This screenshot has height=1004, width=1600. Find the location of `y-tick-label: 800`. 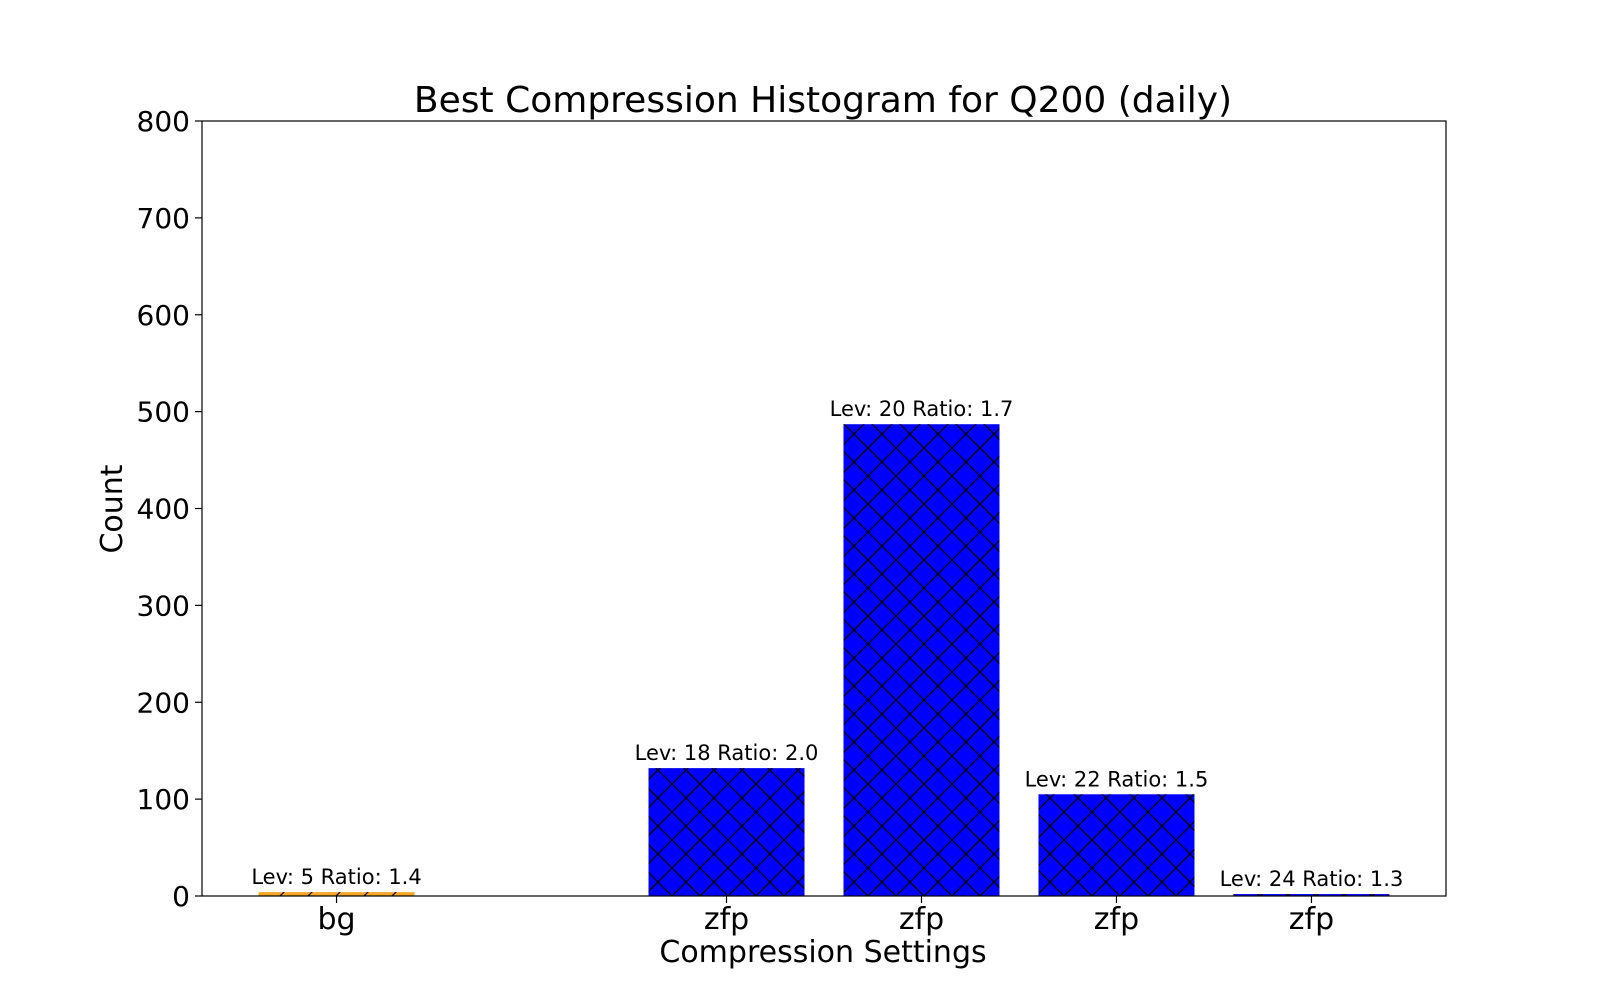

y-tick-label: 800 is located at coordinates (163, 121).